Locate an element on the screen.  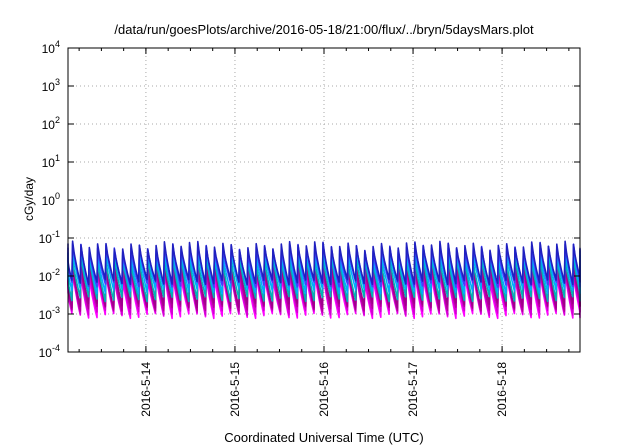
y-axis-label: cGy/day is located at coordinates (29, 199).